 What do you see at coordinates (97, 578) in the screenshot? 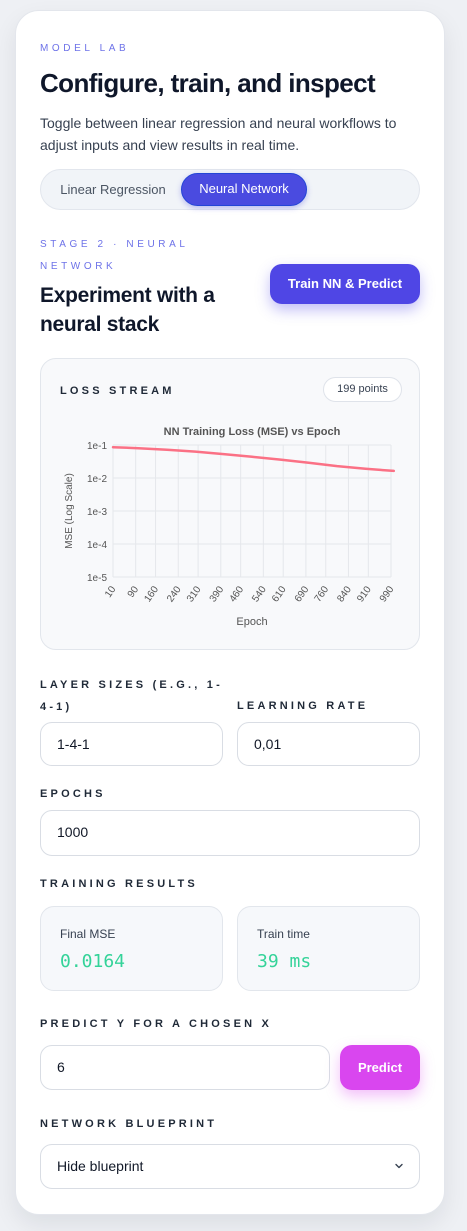
I see `y-tick-label: 1e-5` at bounding box center [97, 578].